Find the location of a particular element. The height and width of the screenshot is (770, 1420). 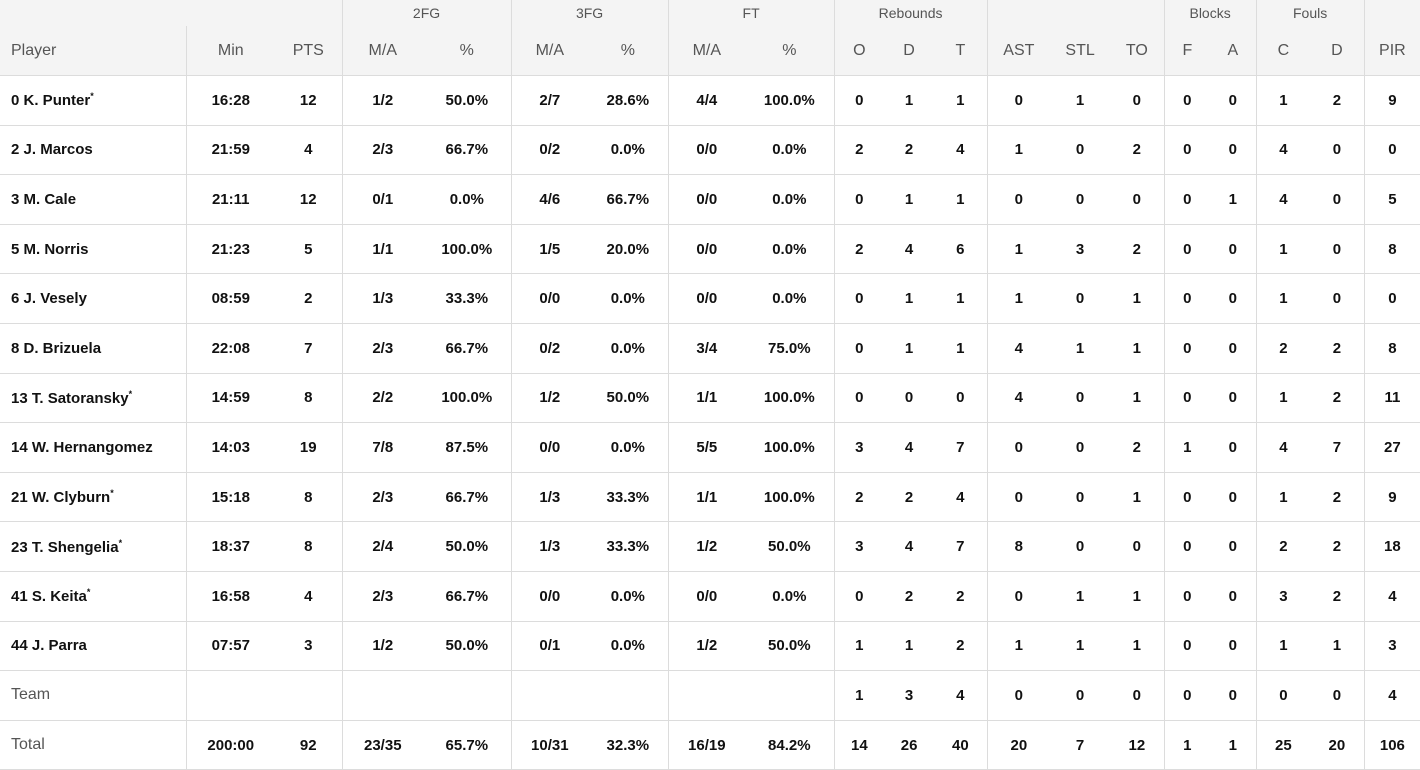

player-name: T. Satoransky is located at coordinates (80, 398).